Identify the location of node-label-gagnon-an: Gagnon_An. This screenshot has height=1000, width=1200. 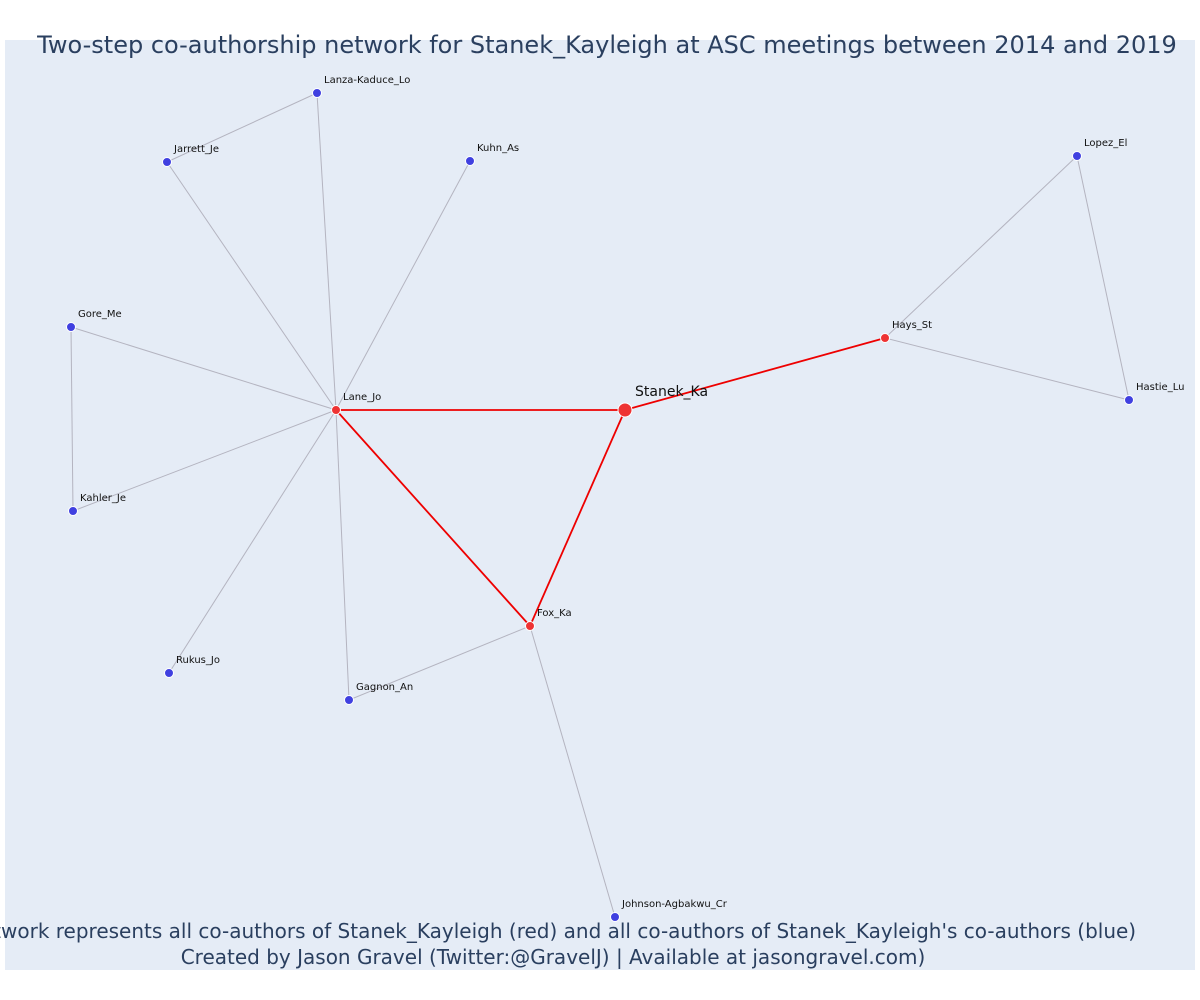
(384, 687).